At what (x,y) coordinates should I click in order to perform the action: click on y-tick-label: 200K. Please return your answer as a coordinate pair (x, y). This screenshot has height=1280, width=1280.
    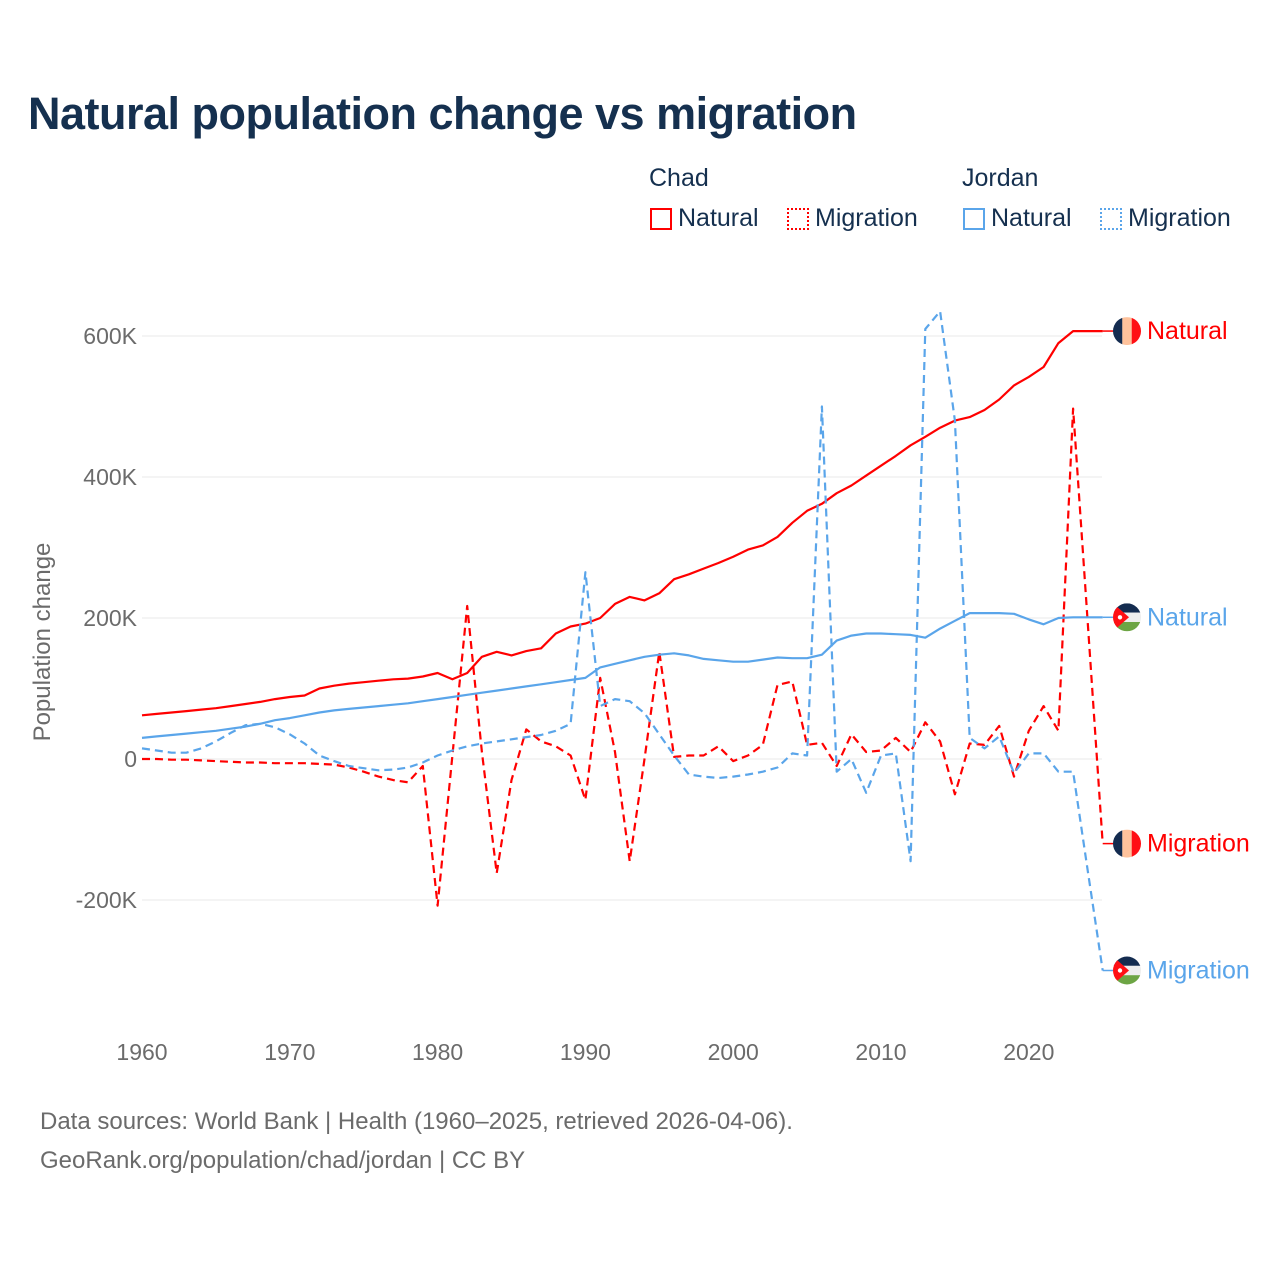
    Looking at the image, I should click on (110, 618).